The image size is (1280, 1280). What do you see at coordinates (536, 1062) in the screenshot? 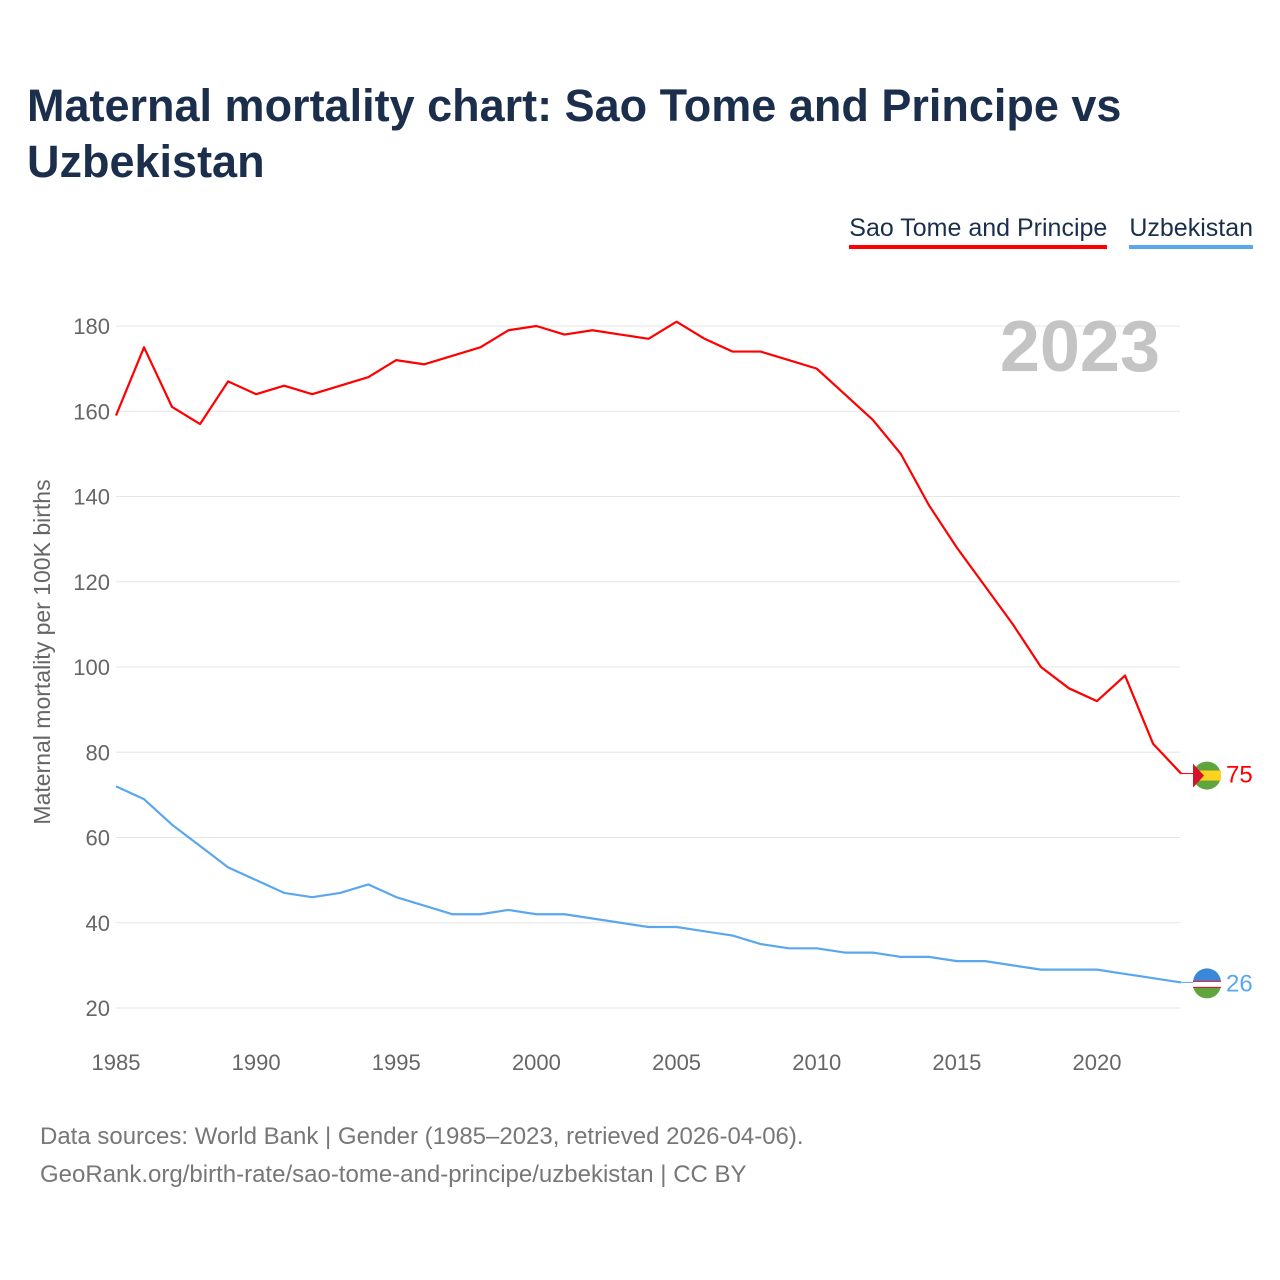
I see `x-tick-label: 2000` at bounding box center [536, 1062].